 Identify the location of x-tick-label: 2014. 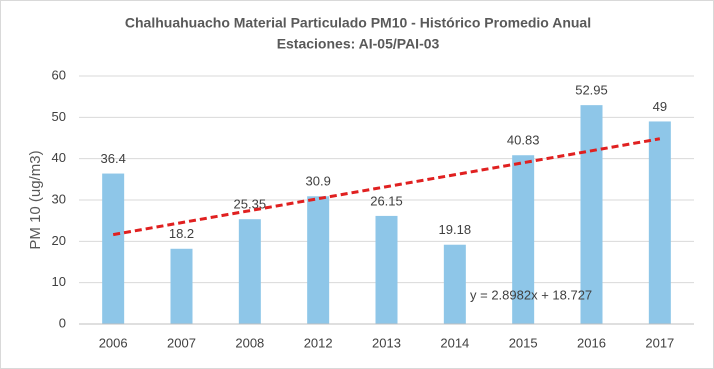
(454, 342).